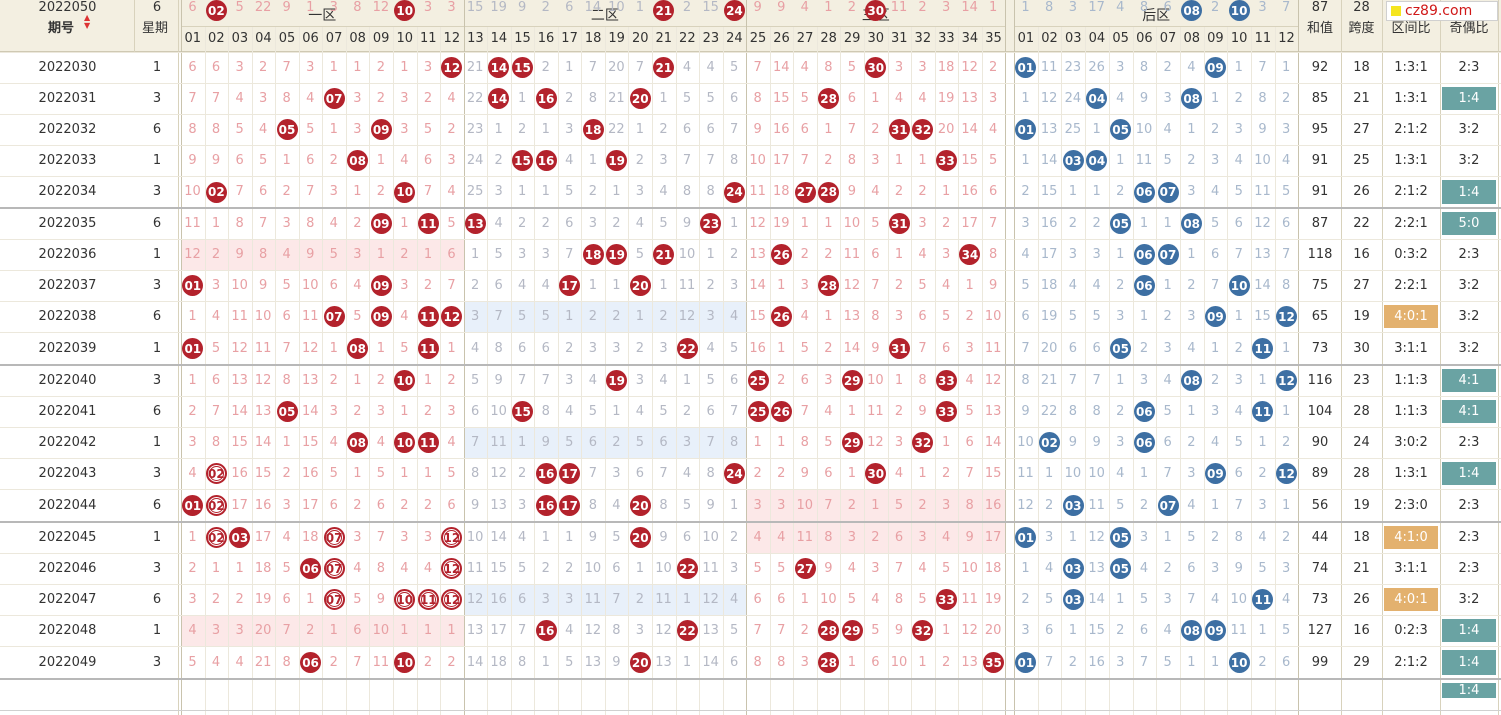 The height and width of the screenshot is (715, 1501). Describe the element at coordinates (67, 316) in the screenshot. I see `issue-number: 2022038` at that location.